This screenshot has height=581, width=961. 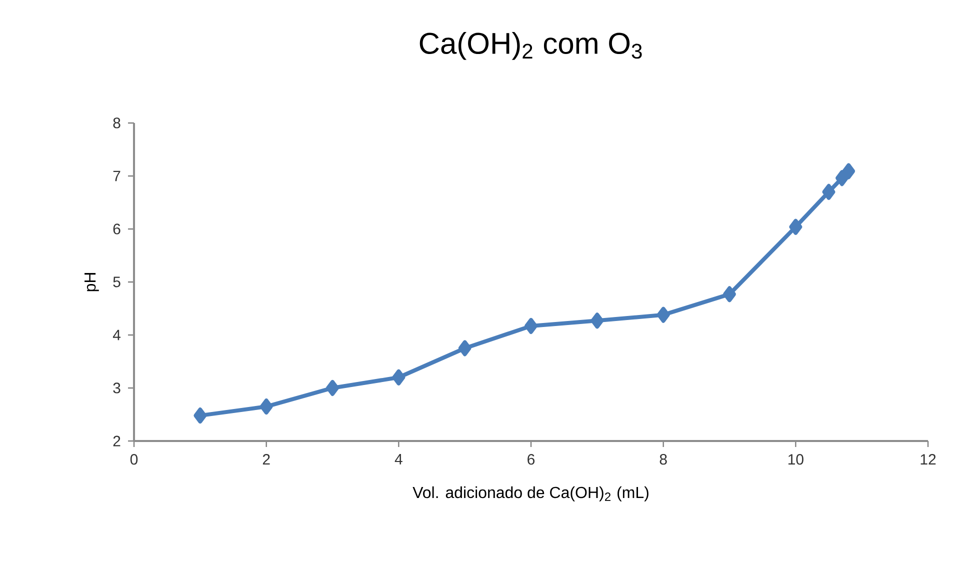 I want to click on y-tick-label: 7, so click(x=116, y=176).